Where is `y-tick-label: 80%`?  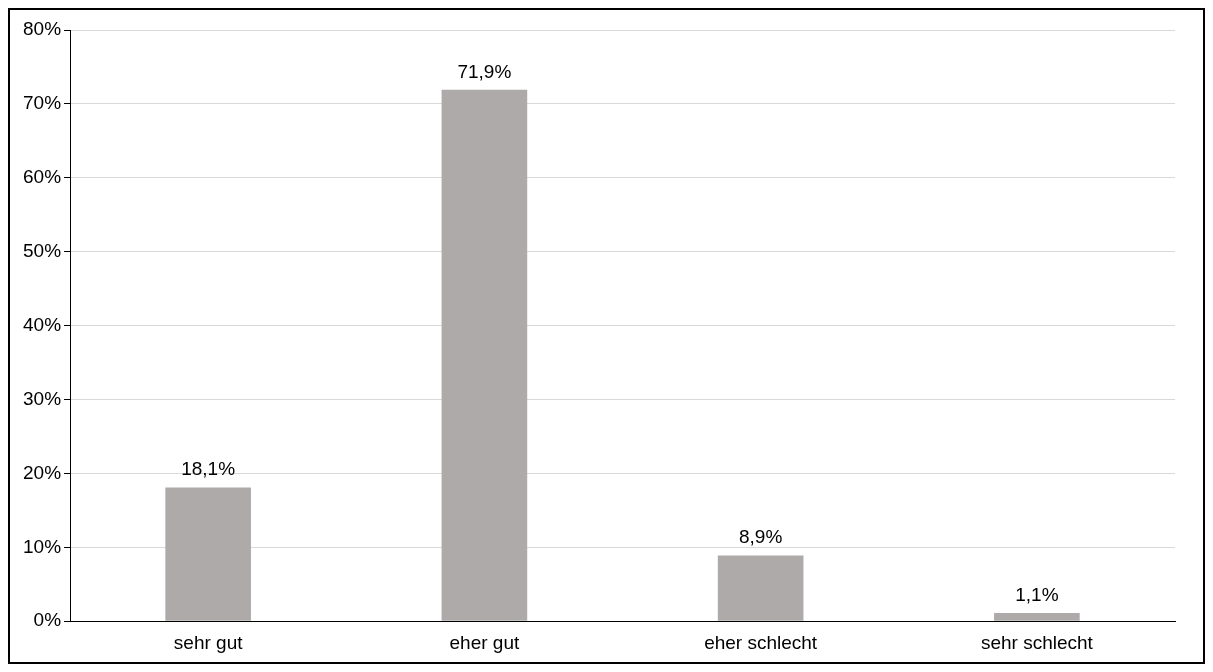 y-tick-label: 80% is located at coordinates (42, 29).